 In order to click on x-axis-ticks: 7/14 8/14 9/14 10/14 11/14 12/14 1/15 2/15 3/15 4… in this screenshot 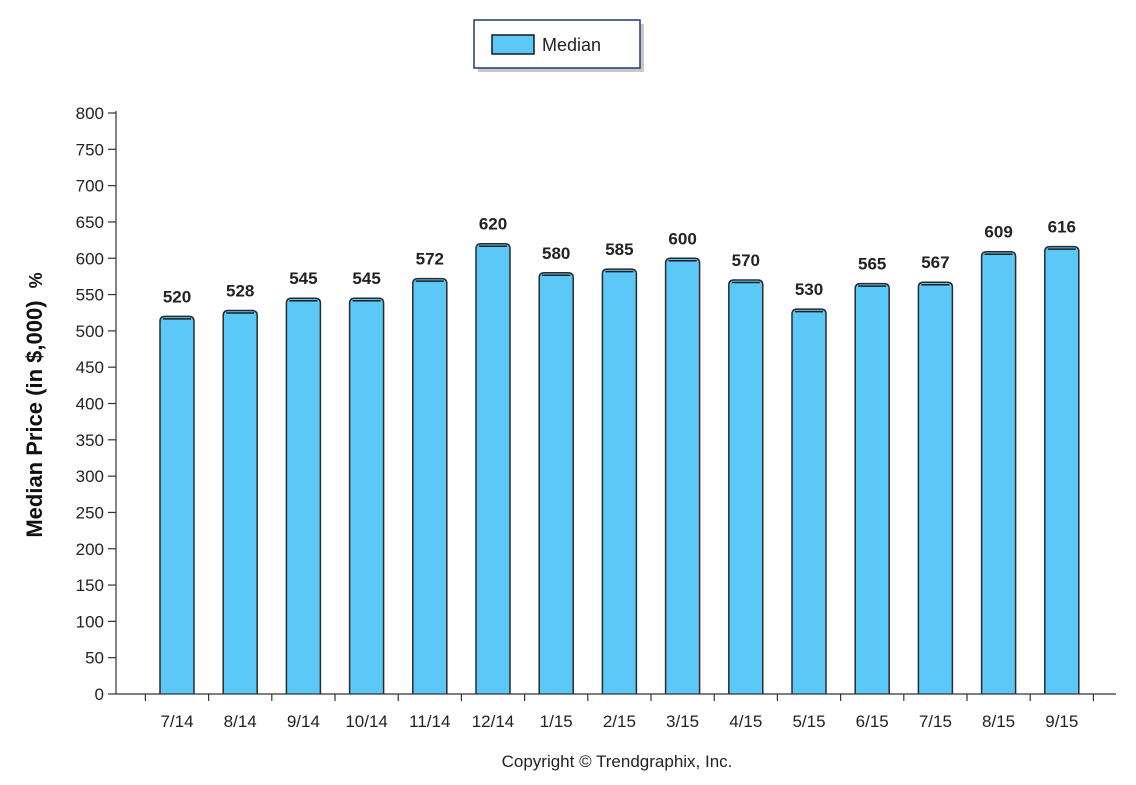, I will do `click(619, 712)`.